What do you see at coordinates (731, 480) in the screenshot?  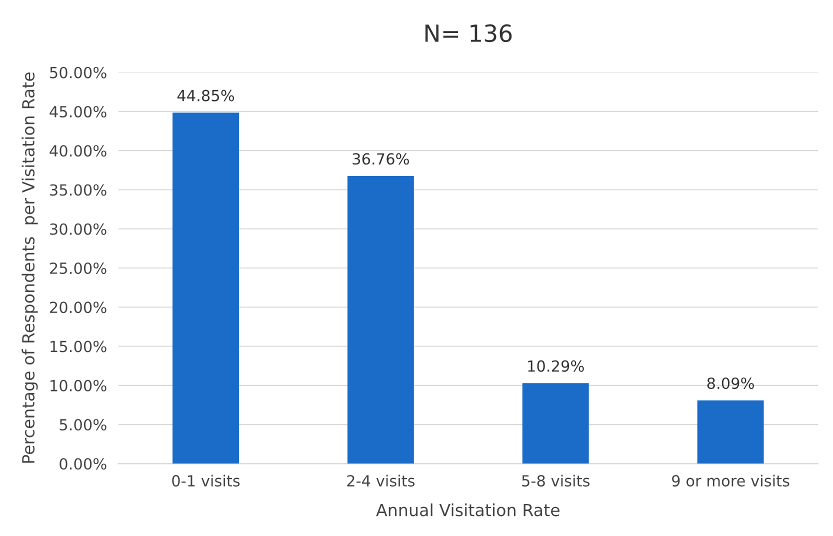 I see `x-tick-label: 9 or more visits` at bounding box center [731, 480].